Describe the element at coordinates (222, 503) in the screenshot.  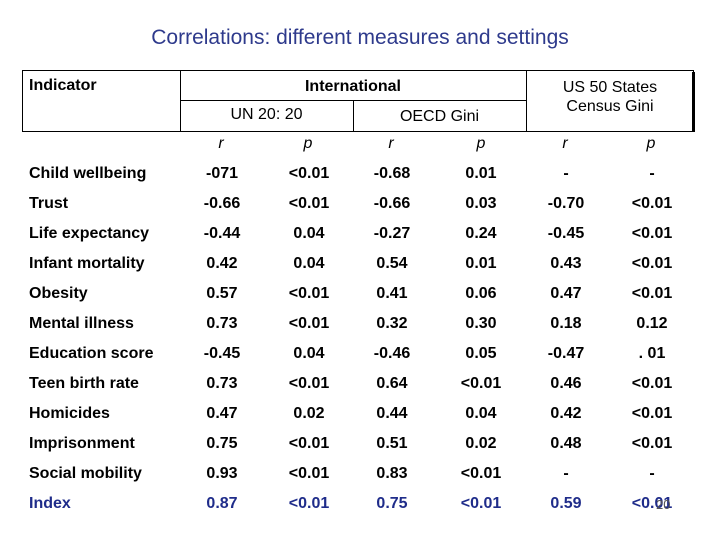
I see `r-value-cell: 0.87` at that location.